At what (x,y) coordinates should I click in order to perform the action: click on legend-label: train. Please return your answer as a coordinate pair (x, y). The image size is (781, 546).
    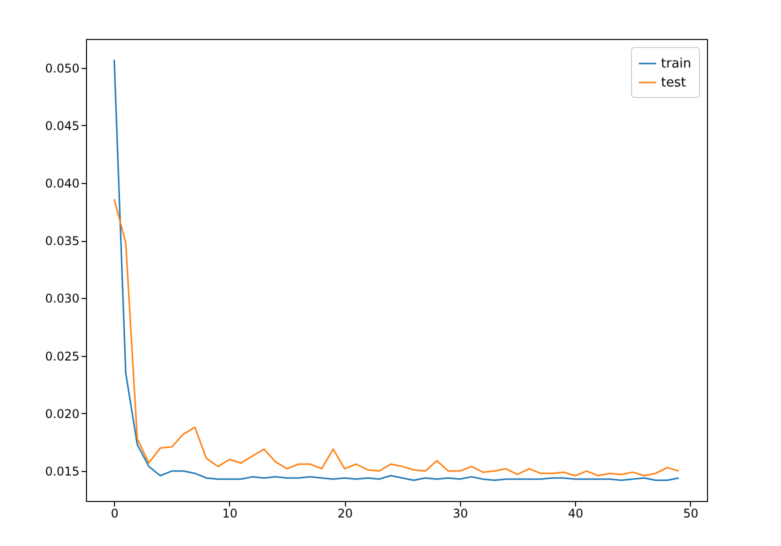
    Looking at the image, I should click on (676, 64).